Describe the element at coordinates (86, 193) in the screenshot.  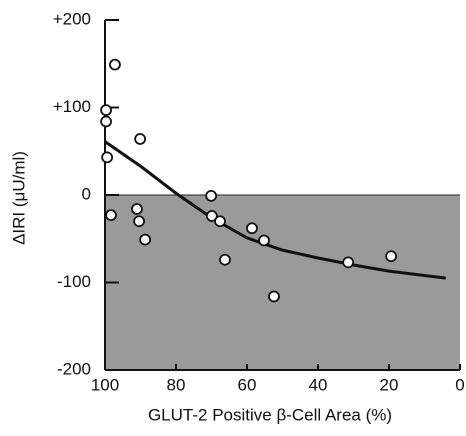
I see `y-tick-label: 0` at that location.